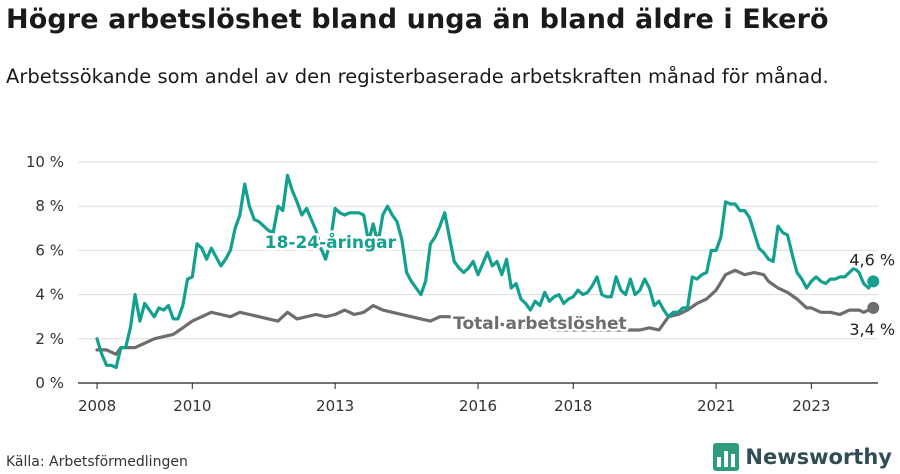  Describe the element at coordinates (49, 250) in the screenshot. I see `y-tick-label: 6 %` at that location.